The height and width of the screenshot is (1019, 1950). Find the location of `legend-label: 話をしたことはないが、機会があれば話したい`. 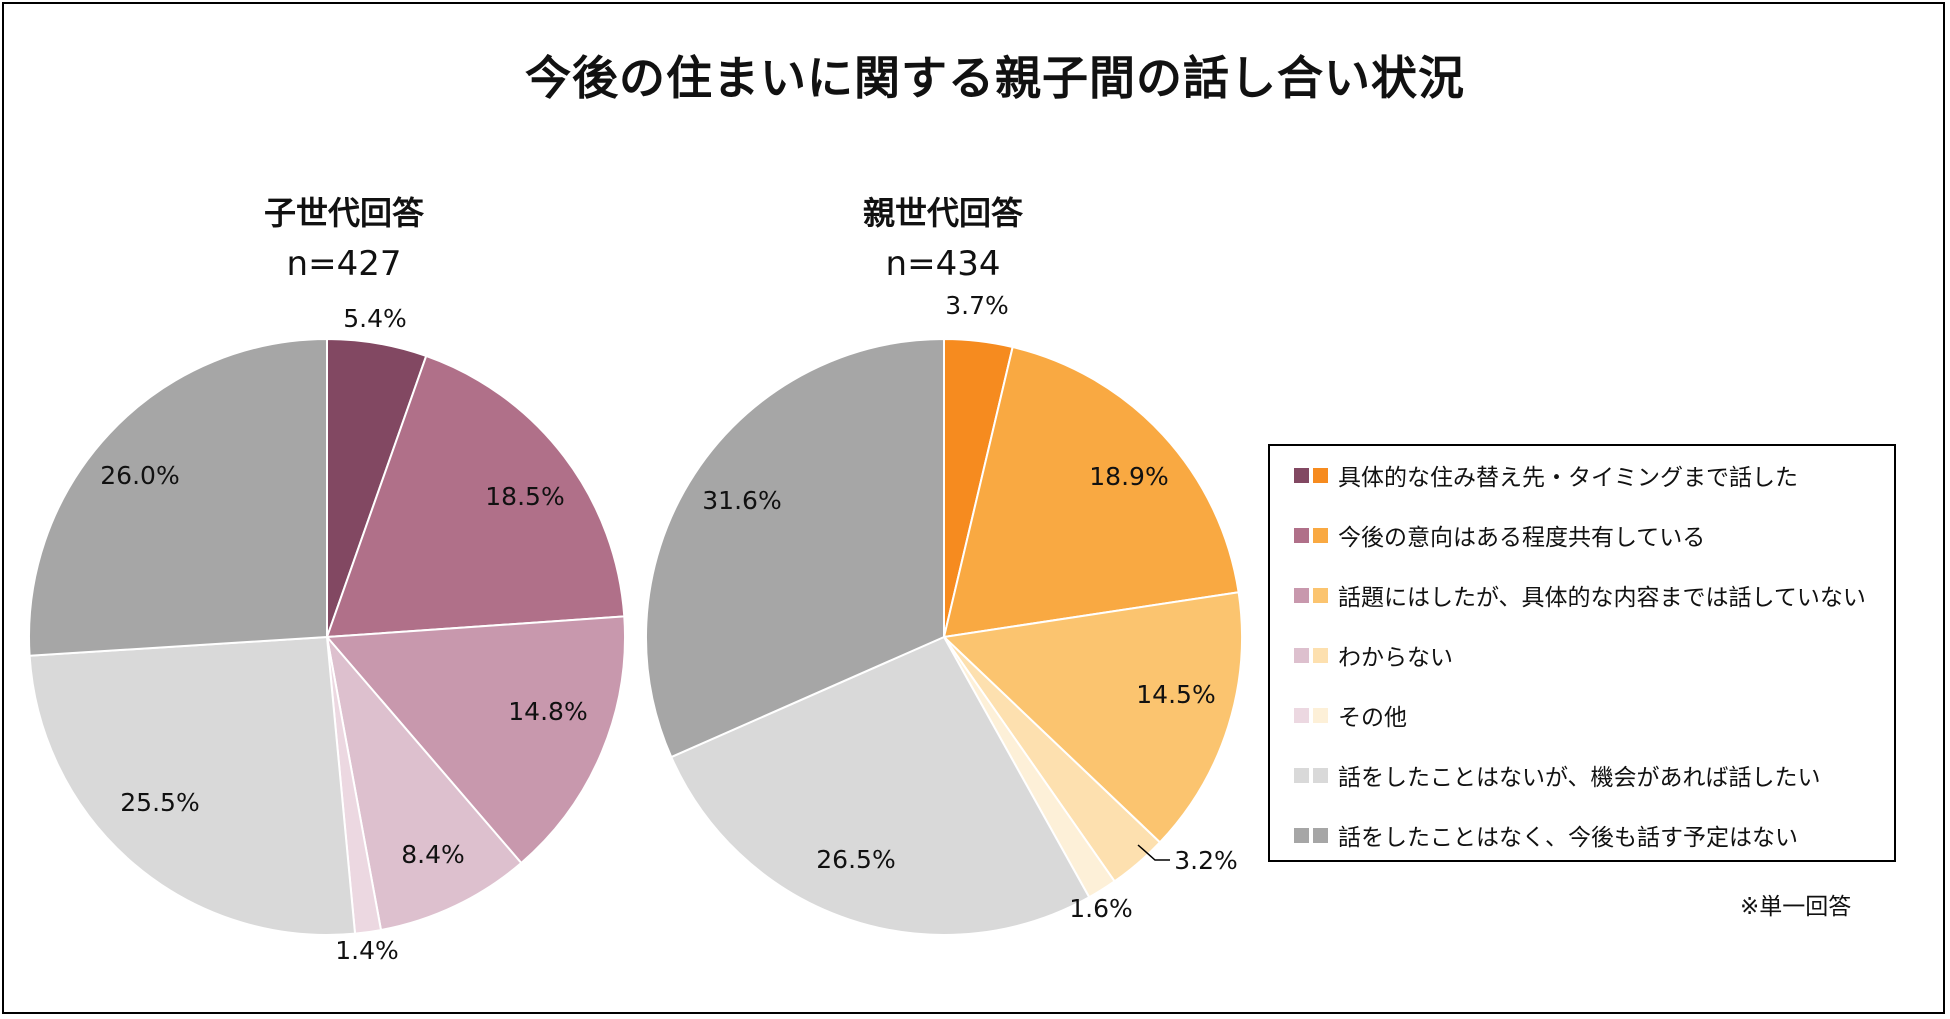

legend-label: 話をしたことはないが、機会があれば話したい is located at coordinates (1579, 778).